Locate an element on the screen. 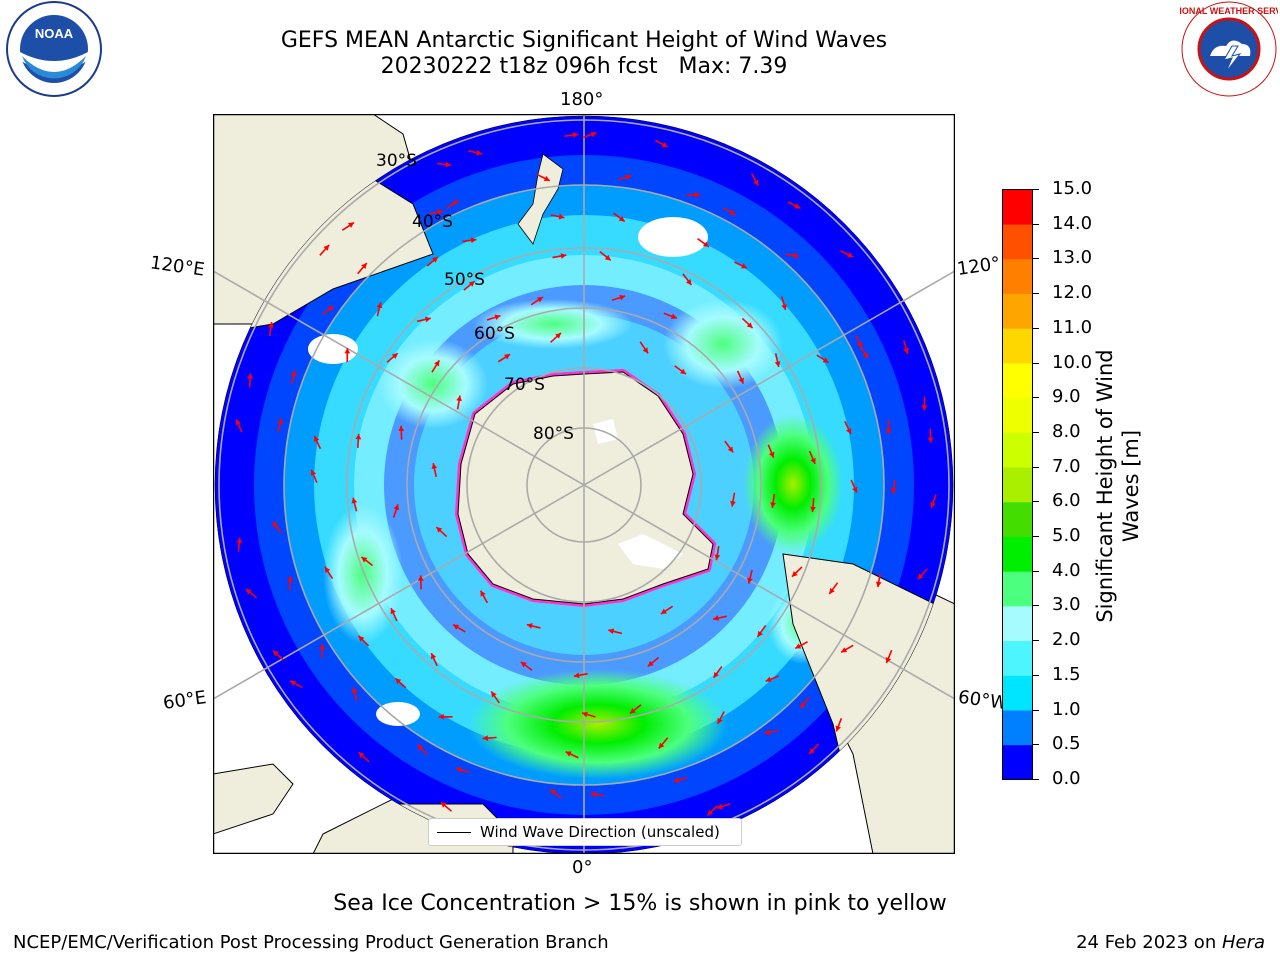 Image resolution: width=1280 pixels, height=960 pixels. lon-label-120e: 120°E is located at coordinates (177, 266).